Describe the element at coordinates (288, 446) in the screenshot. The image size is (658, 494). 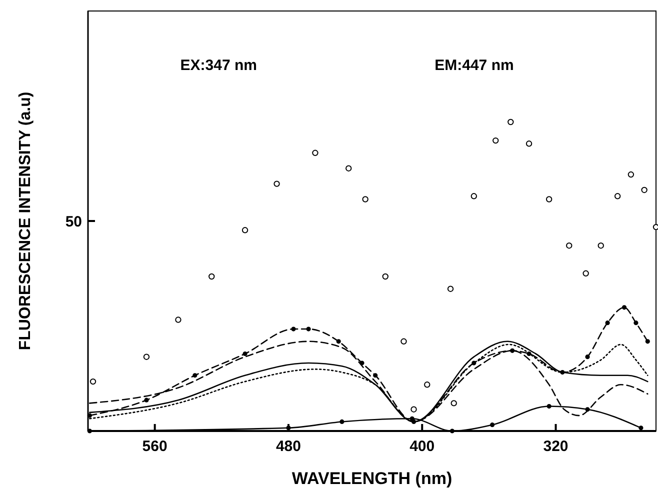
I see `x-tick-label: 480` at that location.